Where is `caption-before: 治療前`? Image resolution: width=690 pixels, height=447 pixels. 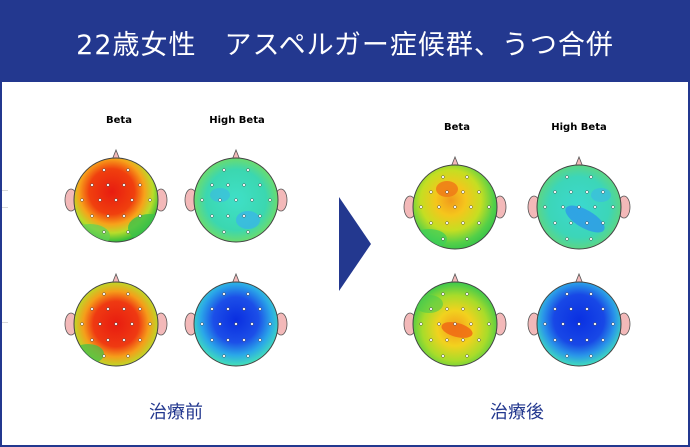
caption-before: 治療前 is located at coordinates (176, 412).